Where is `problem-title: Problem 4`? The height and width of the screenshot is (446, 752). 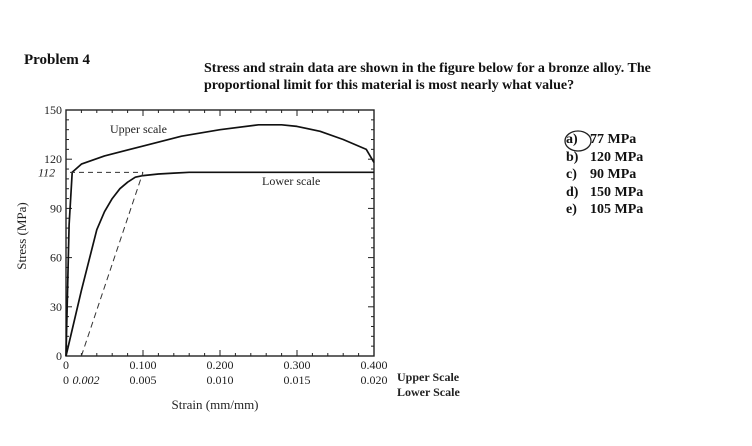 problem-title: Problem 4 is located at coordinates (57, 60).